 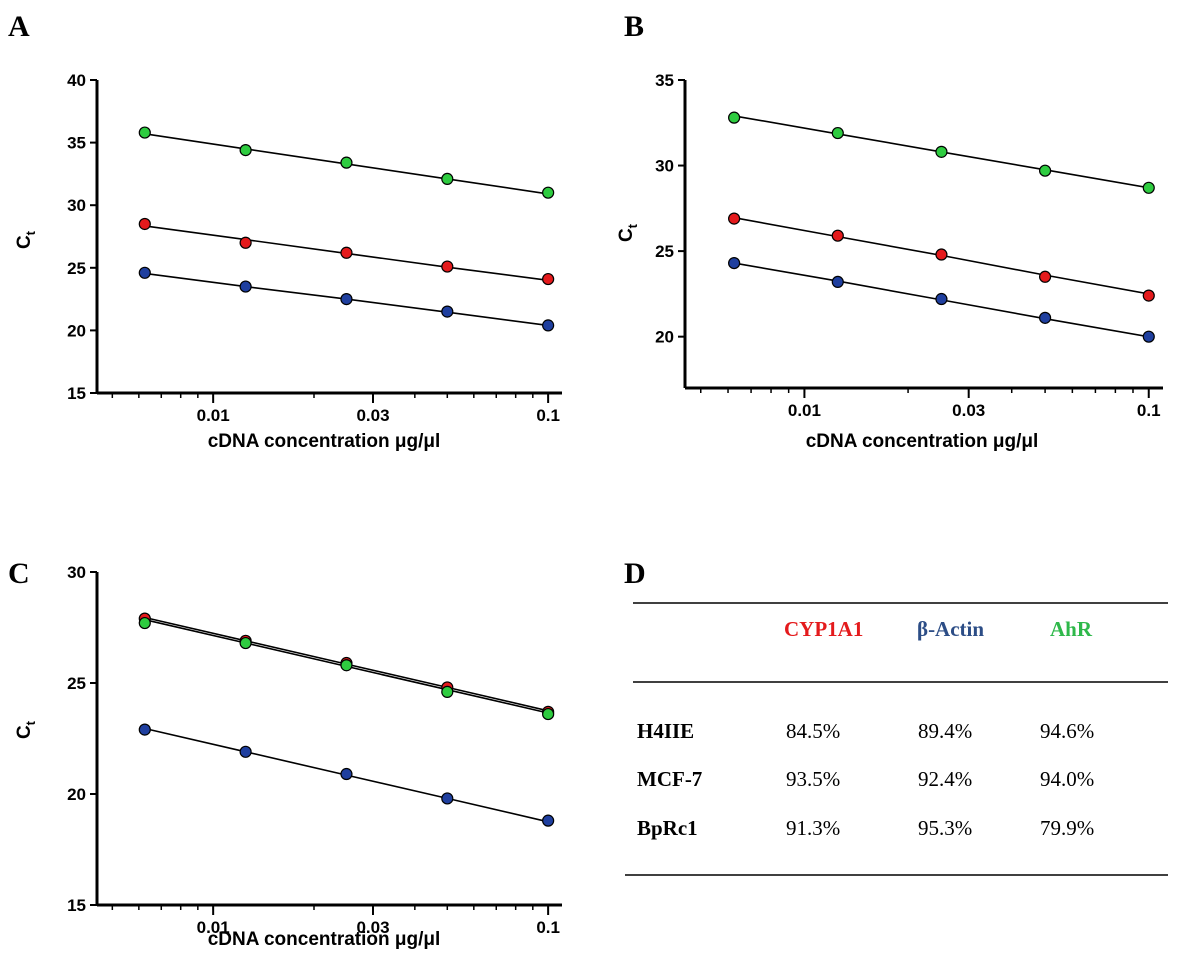 I want to click on y-axis-title-a: Ct, so click(x=26, y=239).